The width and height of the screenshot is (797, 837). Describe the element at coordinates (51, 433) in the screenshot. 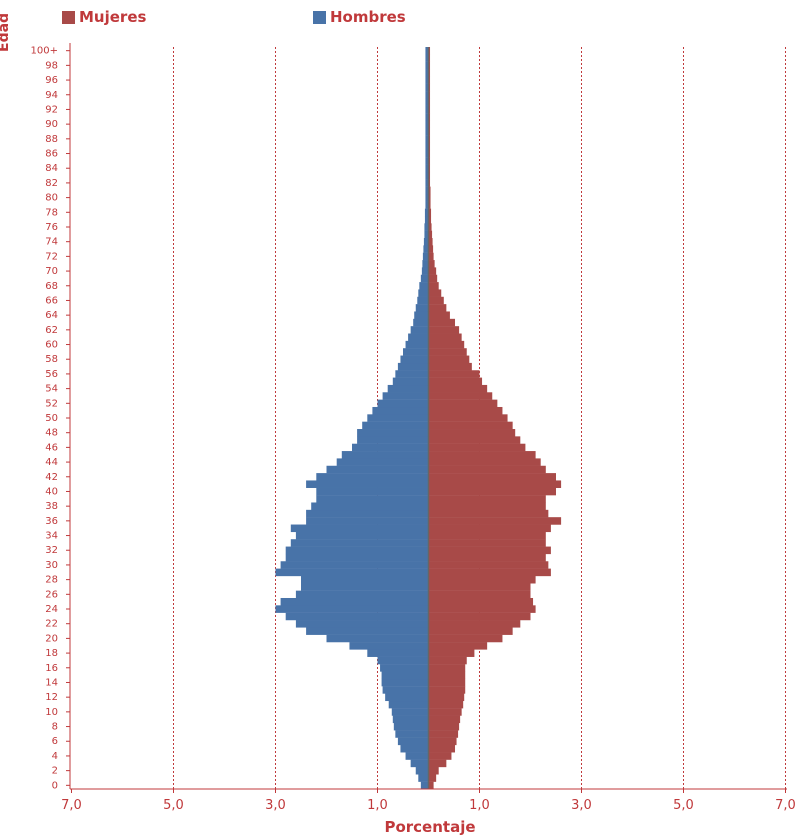

I see `y-tick-label: 48` at that location.